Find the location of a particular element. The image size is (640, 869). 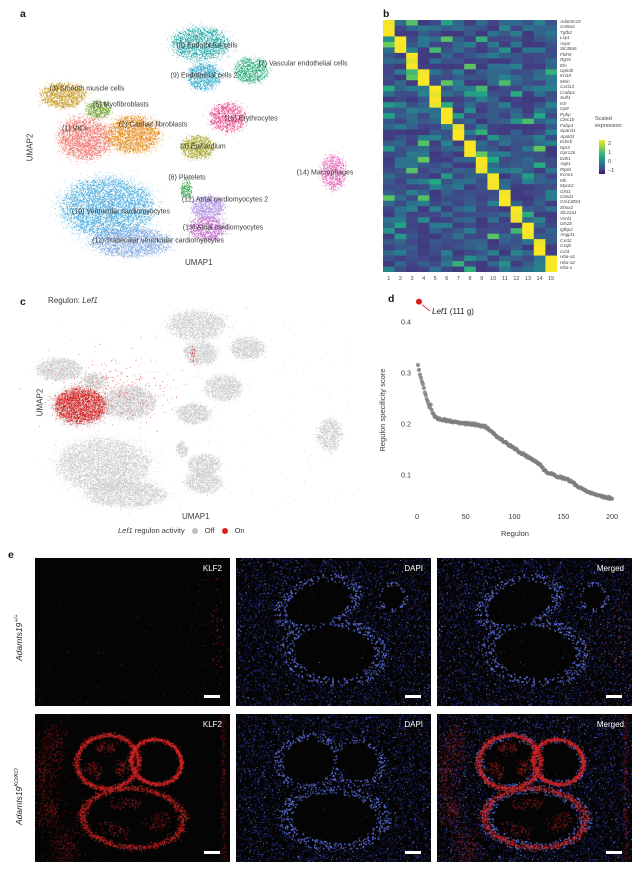

gene-label: Slc22a1 is located at coordinates (568, 213).